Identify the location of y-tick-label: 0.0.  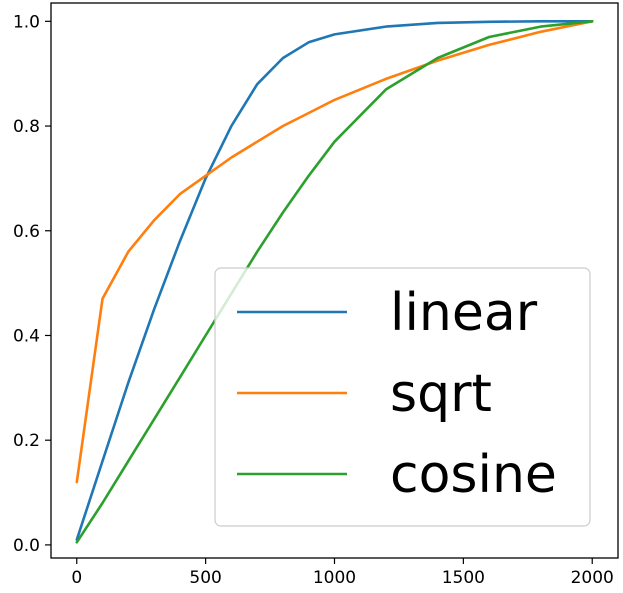
(26, 546).